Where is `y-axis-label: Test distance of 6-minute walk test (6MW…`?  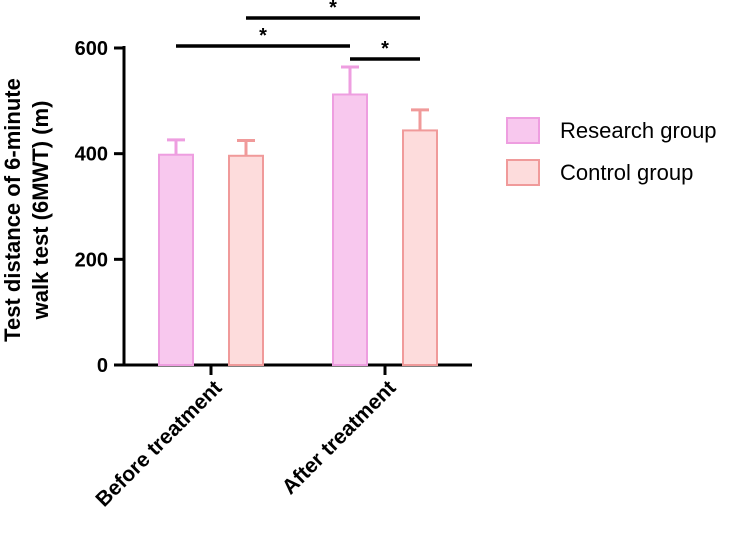
y-axis-label: Test distance of 6-minute walk test (6MW… is located at coordinates (26, 210).